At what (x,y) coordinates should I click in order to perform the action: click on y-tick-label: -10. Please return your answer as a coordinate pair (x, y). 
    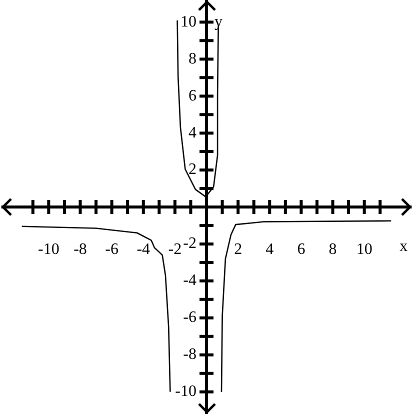
    Looking at the image, I should click on (185, 391).